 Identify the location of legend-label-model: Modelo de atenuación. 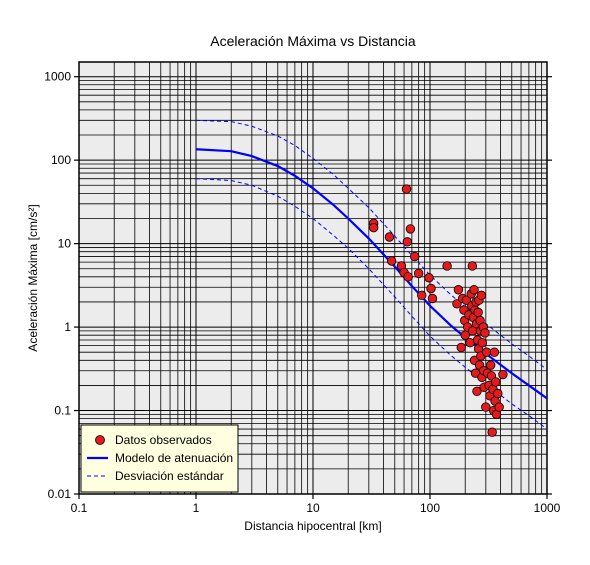
(174, 458).